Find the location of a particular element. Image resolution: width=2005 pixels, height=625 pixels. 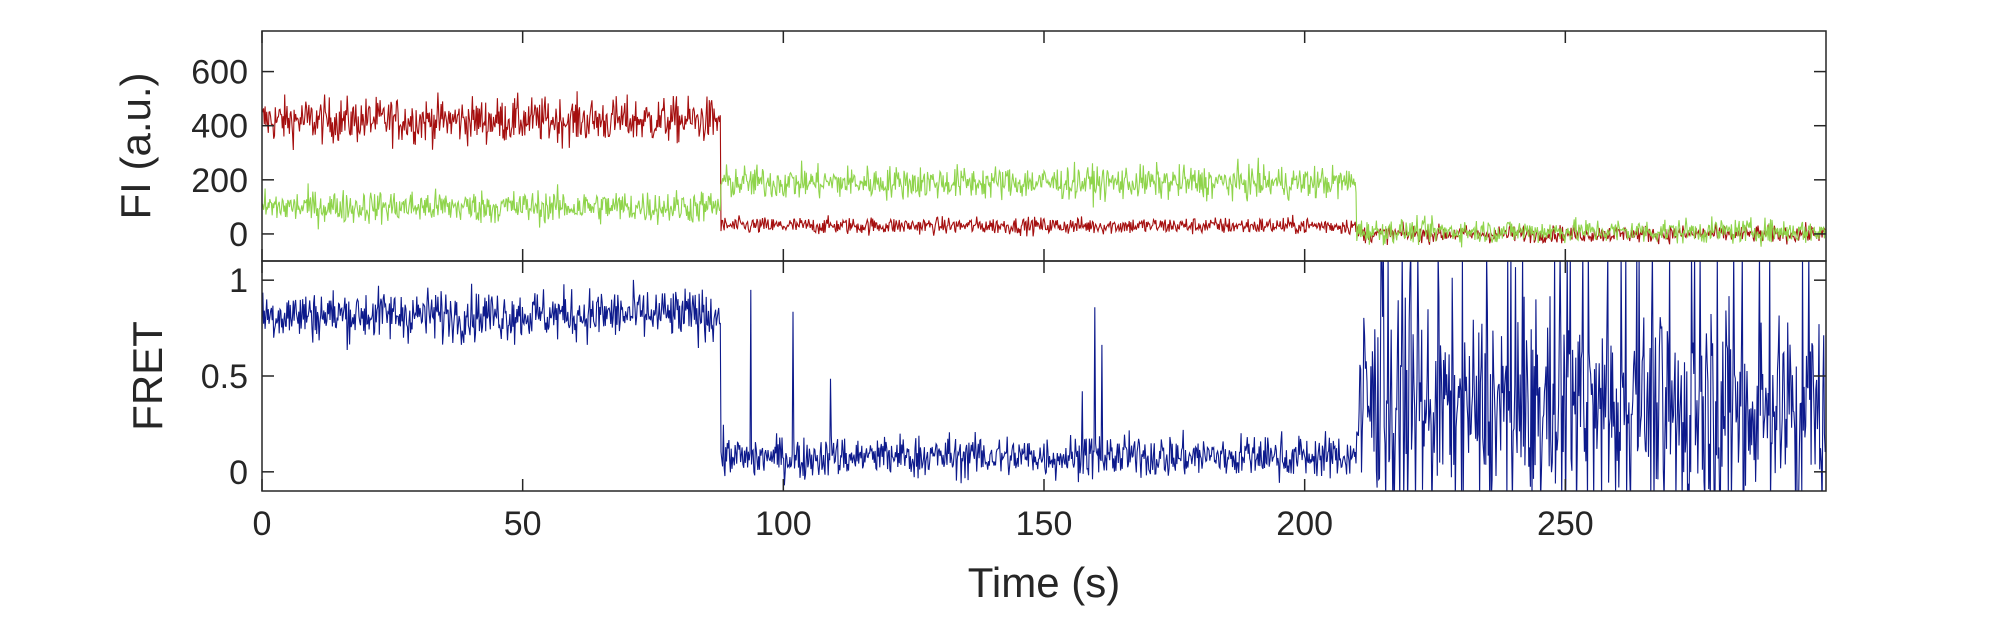

y-axis-label: FI (a.u.) is located at coordinates (135, 145).